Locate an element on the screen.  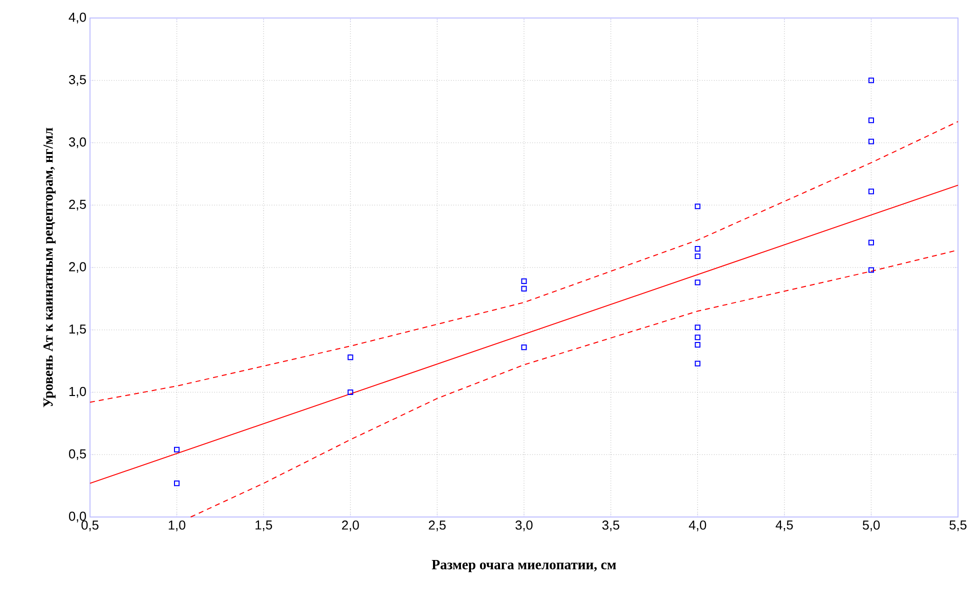
y-tick-label: 3,0 is located at coordinates (77, 142).